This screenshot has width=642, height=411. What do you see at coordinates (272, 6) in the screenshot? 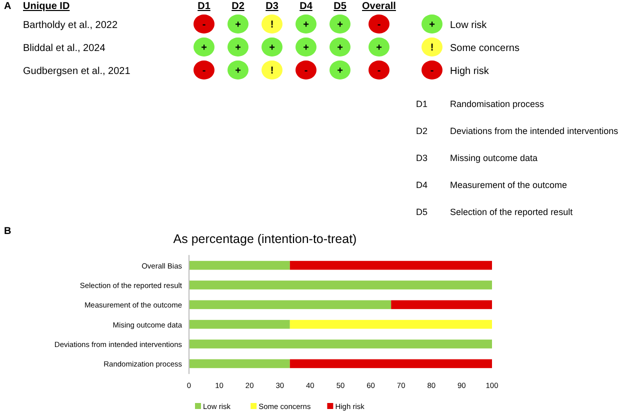
I see `category-label: D3` at bounding box center [272, 6].